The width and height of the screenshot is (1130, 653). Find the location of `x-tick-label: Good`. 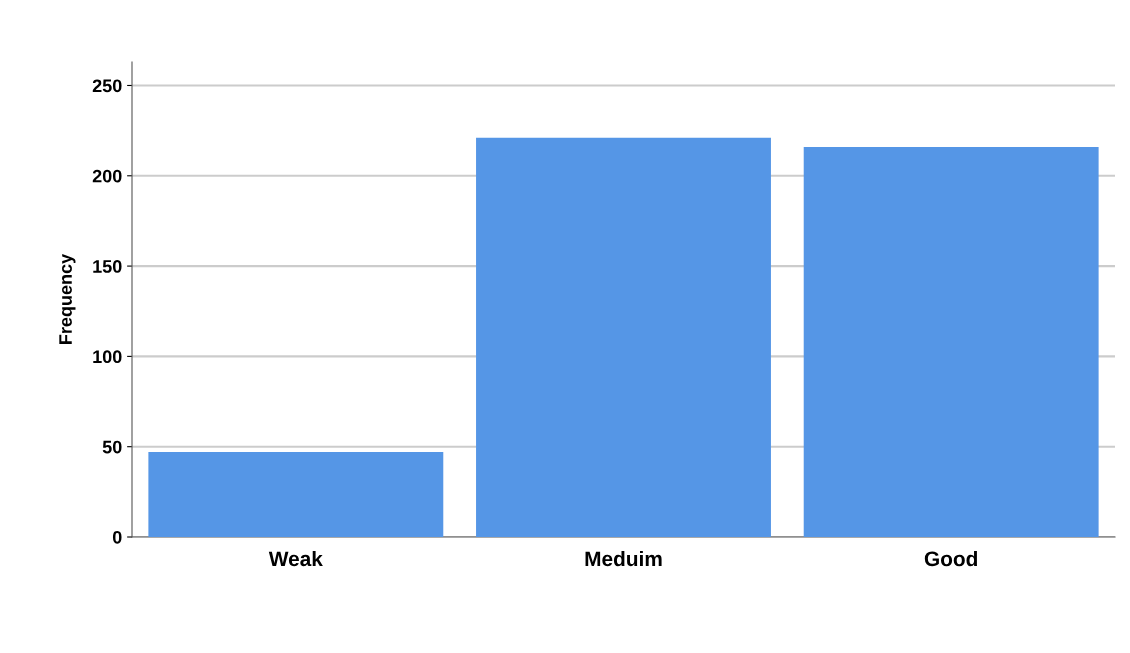

x-tick-label: Good is located at coordinates (950, 558).